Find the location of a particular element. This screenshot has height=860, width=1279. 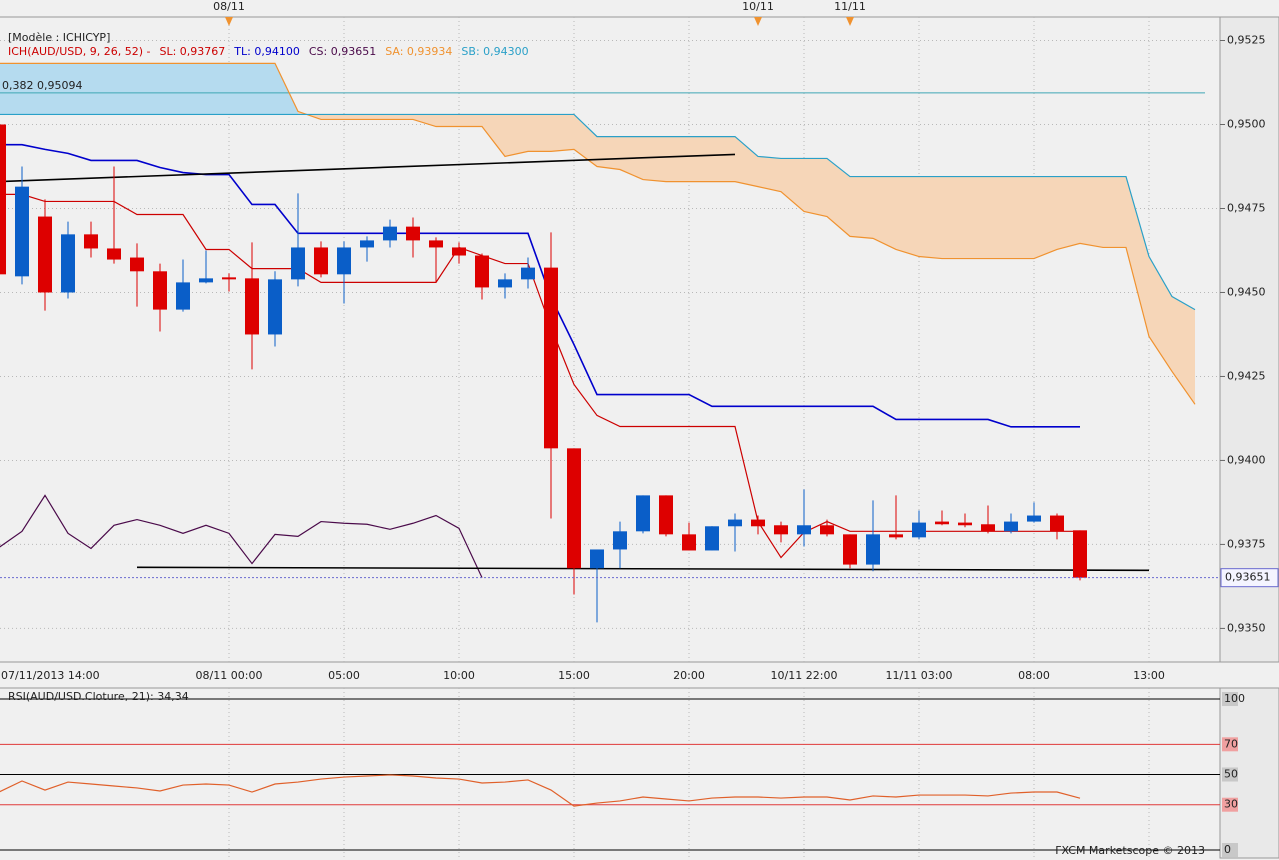

date-marker-label: 10/11 is located at coordinates (758, 6).